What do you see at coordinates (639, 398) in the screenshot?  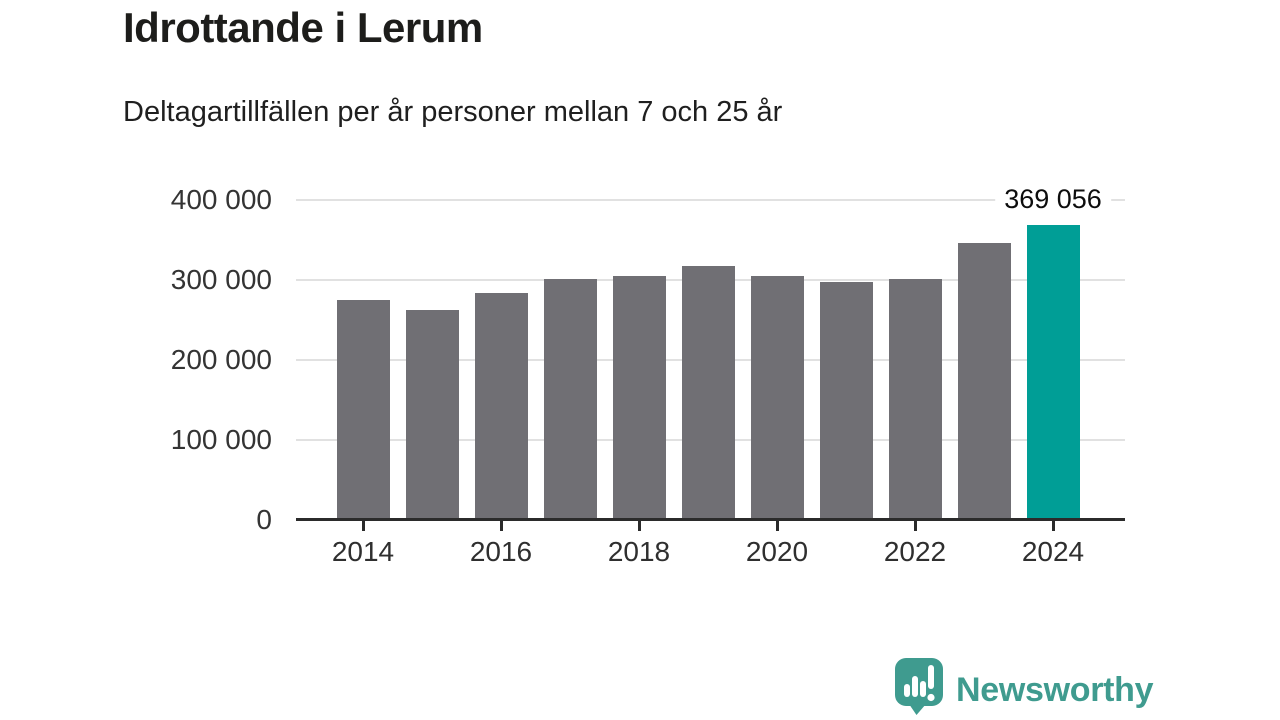 I see `bar-2018` at bounding box center [639, 398].